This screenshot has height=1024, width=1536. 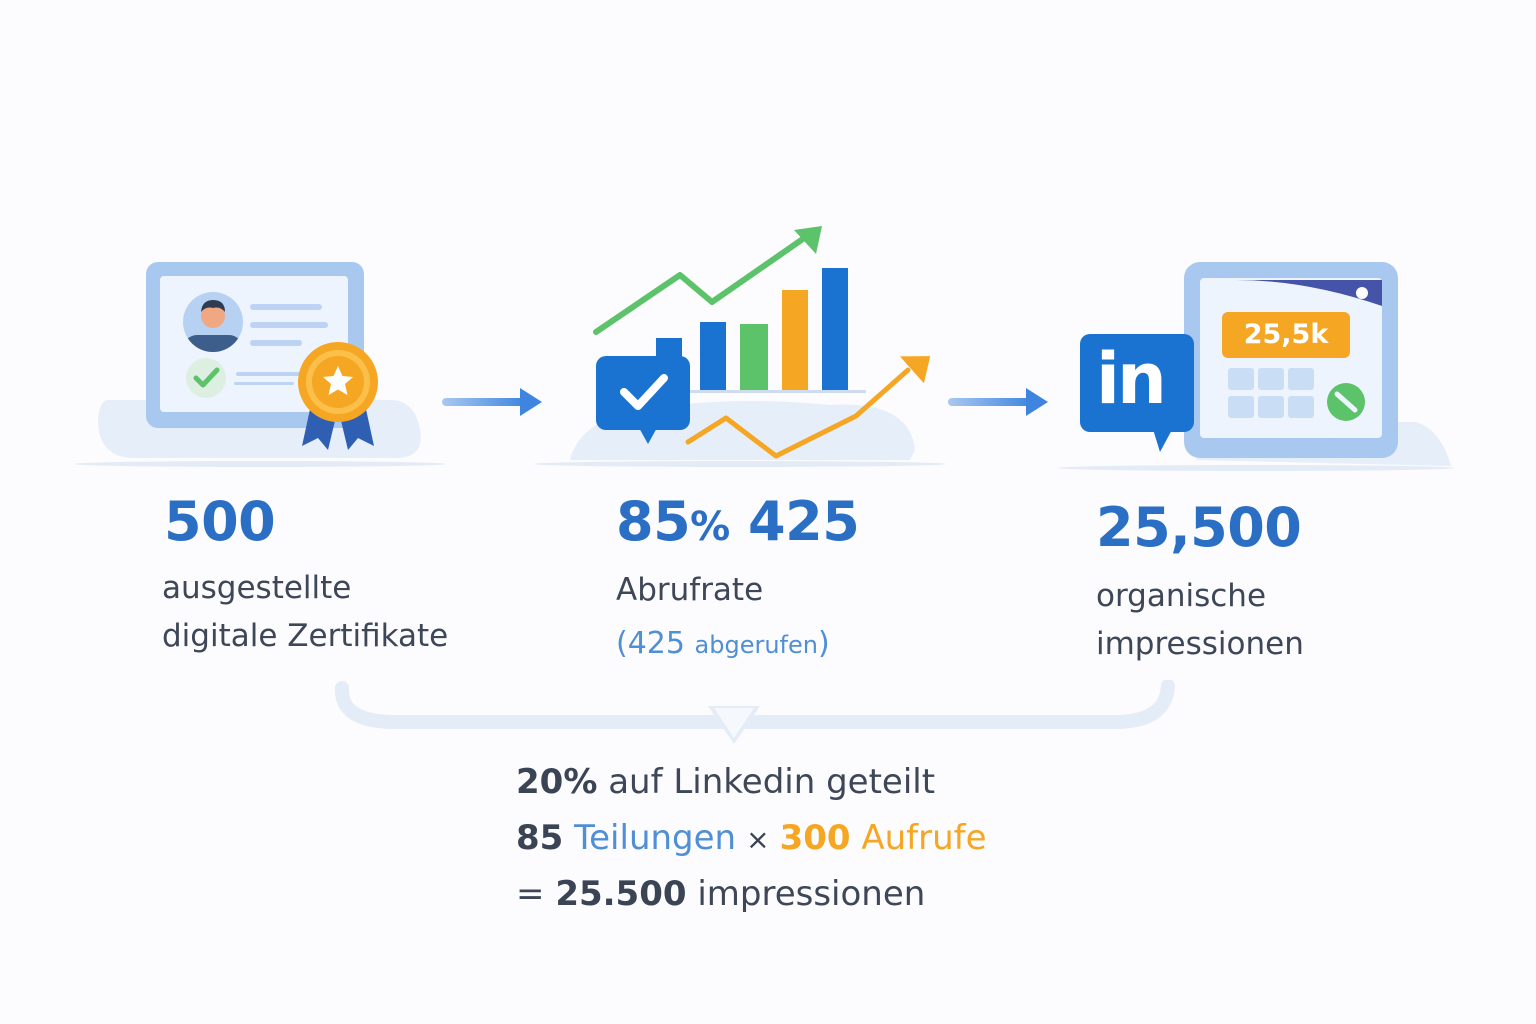 What do you see at coordinates (530, 894) in the screenshot?
I see `formula-equals: =` at bounding box center [530, 894].